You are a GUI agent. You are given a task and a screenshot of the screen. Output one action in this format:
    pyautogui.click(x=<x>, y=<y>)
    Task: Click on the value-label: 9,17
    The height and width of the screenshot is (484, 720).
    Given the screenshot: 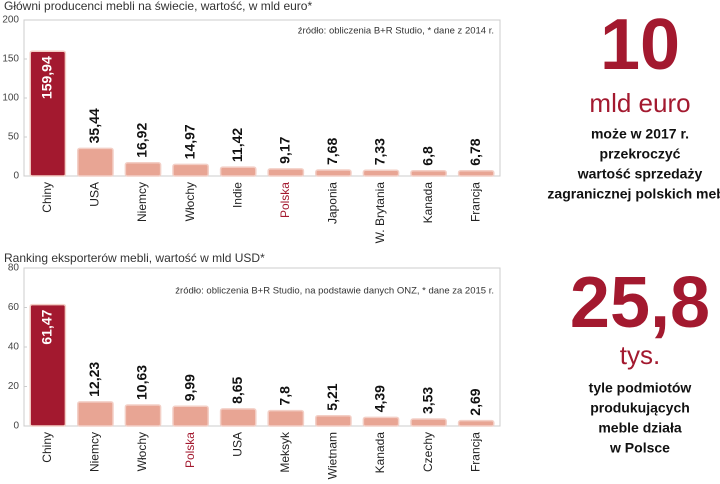 What is the action you would take?
    pyautogui.click(x=285, y=149)
    